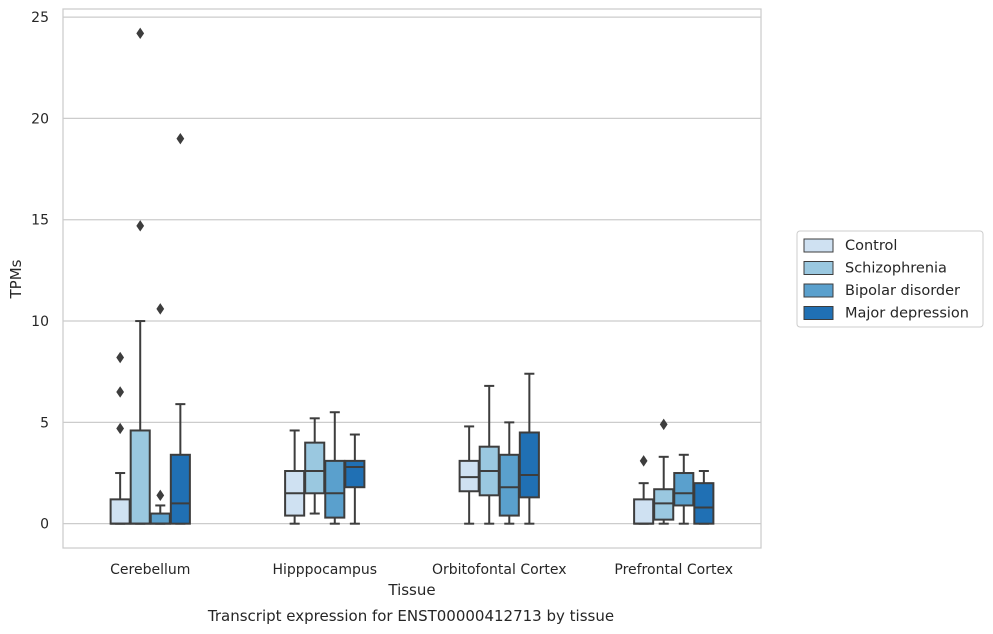 This screenshot has height=634, width=993. What do you see at coordinates (673, 570) in the screenshot?
I see `x-tick-label: Prefrontal Cortex` at bounding box center [673, 570].